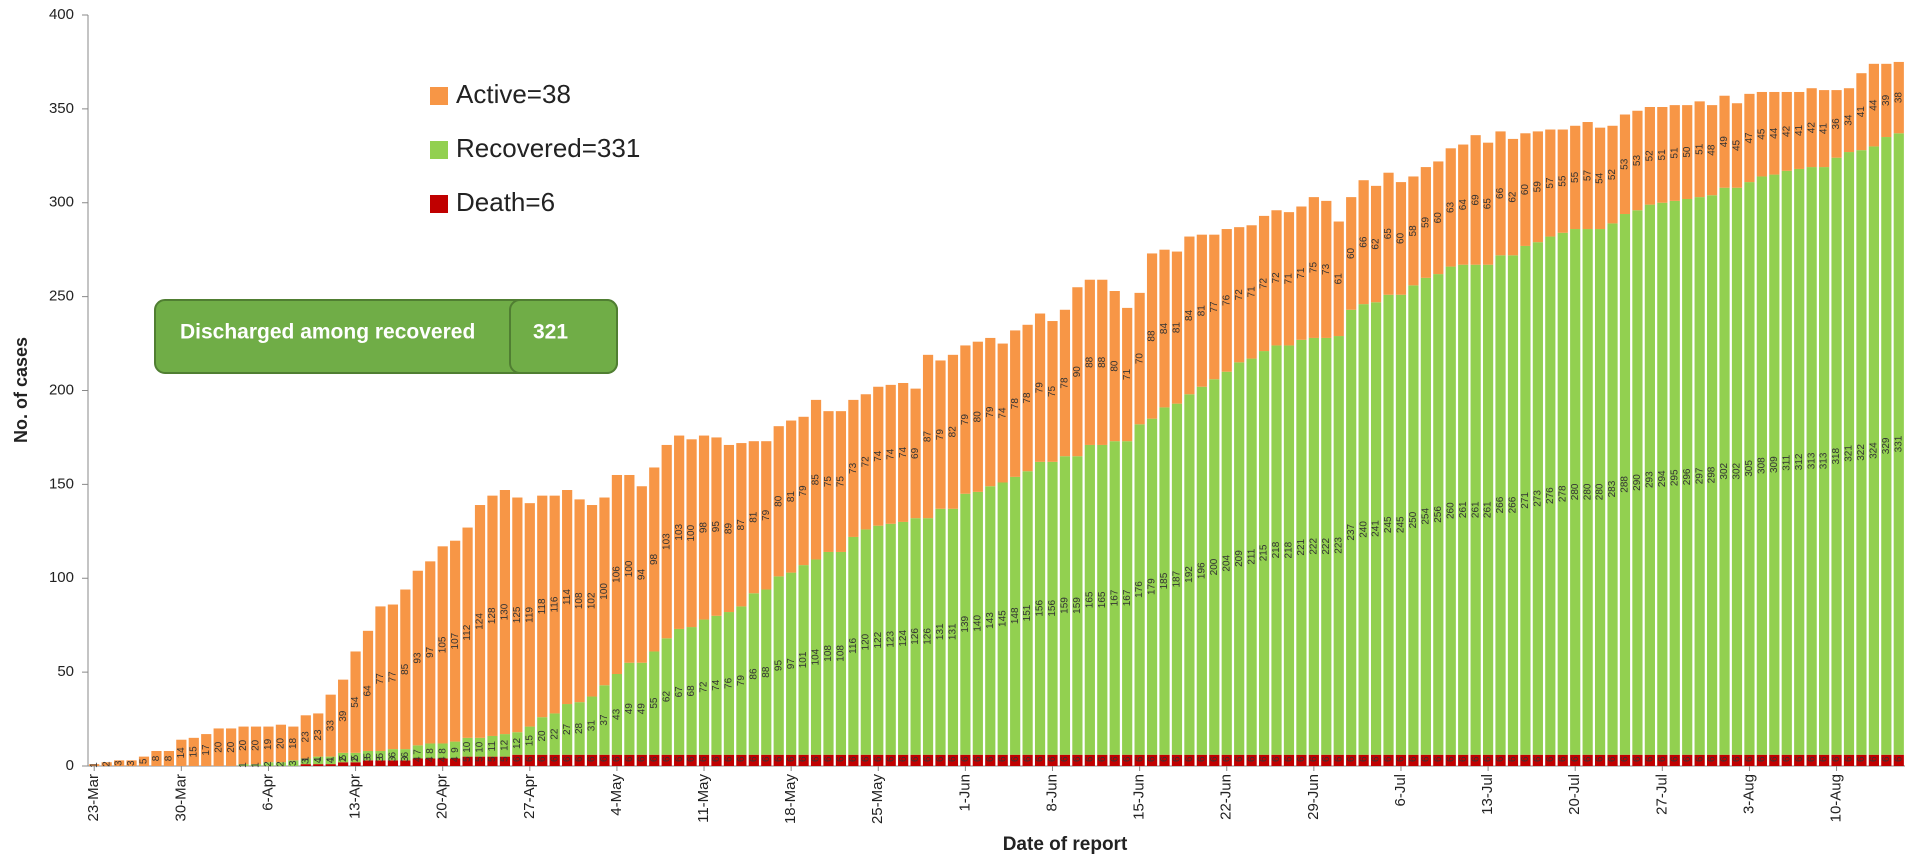 Image resolution: width=1912 pixels, height=860 pixels. I want to click on value-label: 119, so click(529, 614).